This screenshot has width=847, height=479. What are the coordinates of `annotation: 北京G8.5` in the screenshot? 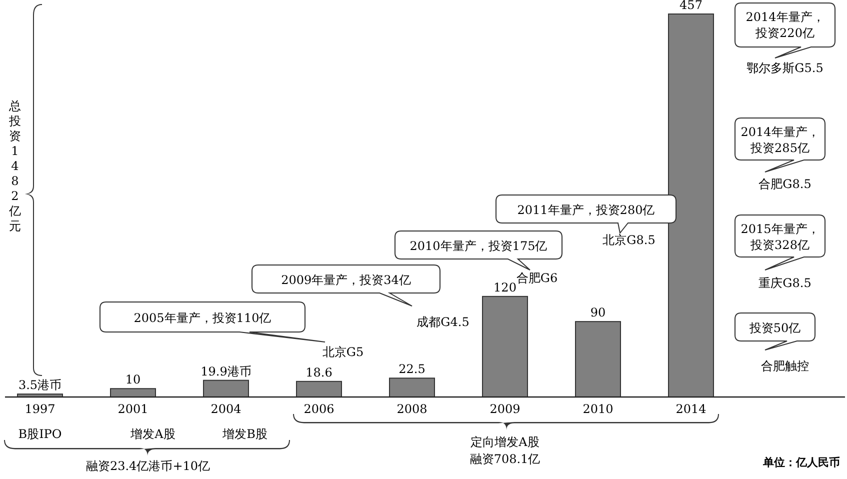 It's located at (629, 240).